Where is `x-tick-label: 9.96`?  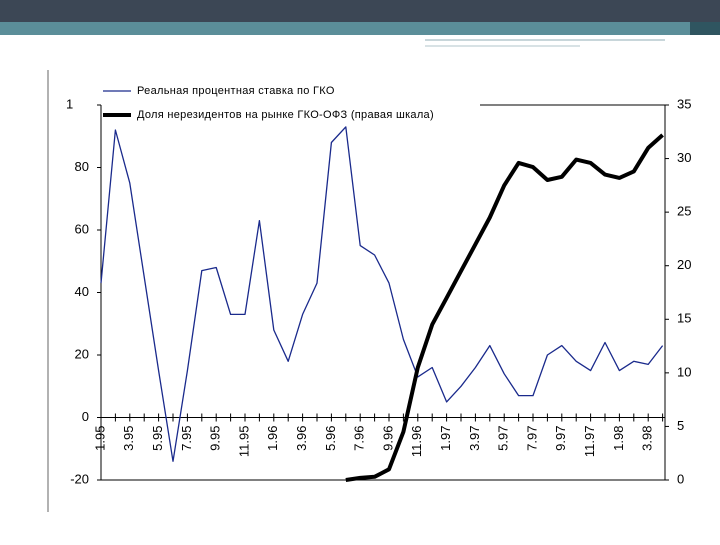 x-tick-label: 9.96 is located at coordinates (387, 438).